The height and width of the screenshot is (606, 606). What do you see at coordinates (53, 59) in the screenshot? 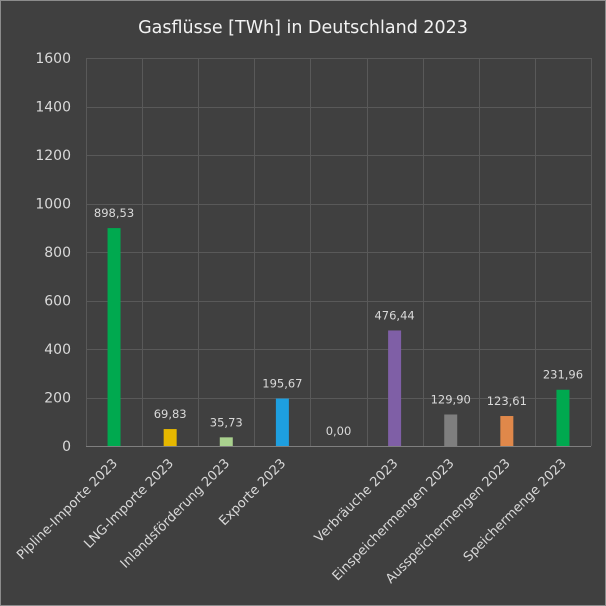
I see `y-tick-label: 1600` at bounding box center [53, 59].